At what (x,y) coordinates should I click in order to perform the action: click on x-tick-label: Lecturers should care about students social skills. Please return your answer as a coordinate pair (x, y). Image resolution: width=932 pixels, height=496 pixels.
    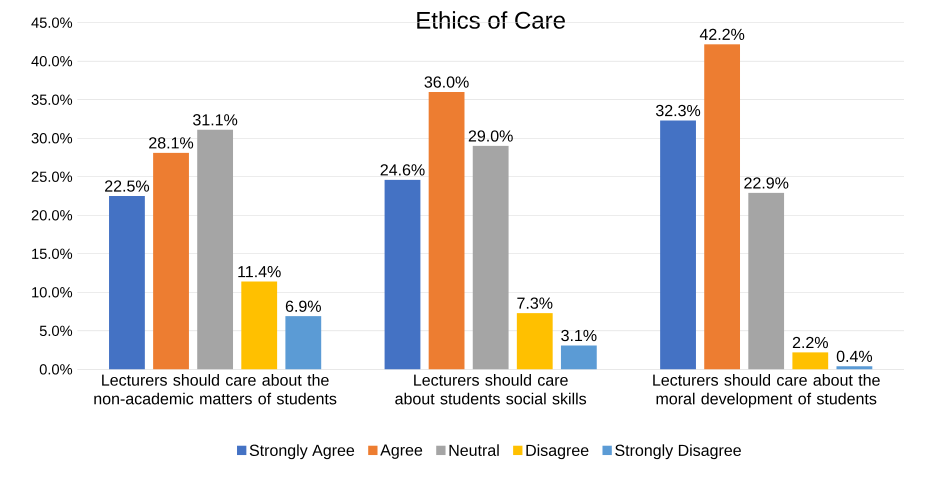
    Looking at the image, I should click on (490, 389).